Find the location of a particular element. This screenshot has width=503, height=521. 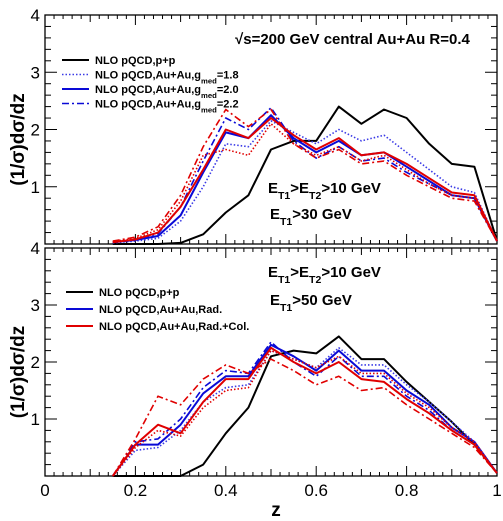

x-tick-label: 0.8 is located at coordinates (407, 490).